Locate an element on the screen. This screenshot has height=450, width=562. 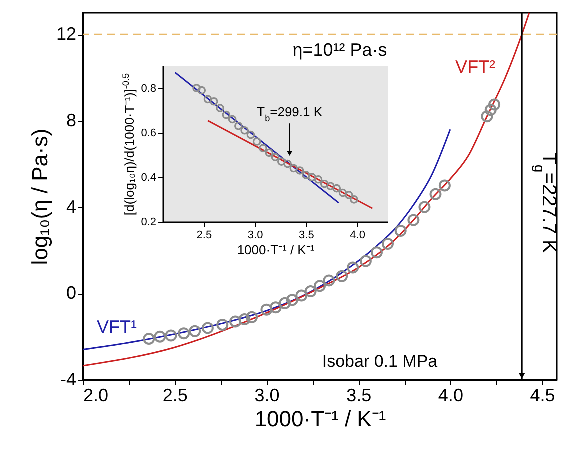
x-tick-label: 2.0 is located at coordinates (96, 396).